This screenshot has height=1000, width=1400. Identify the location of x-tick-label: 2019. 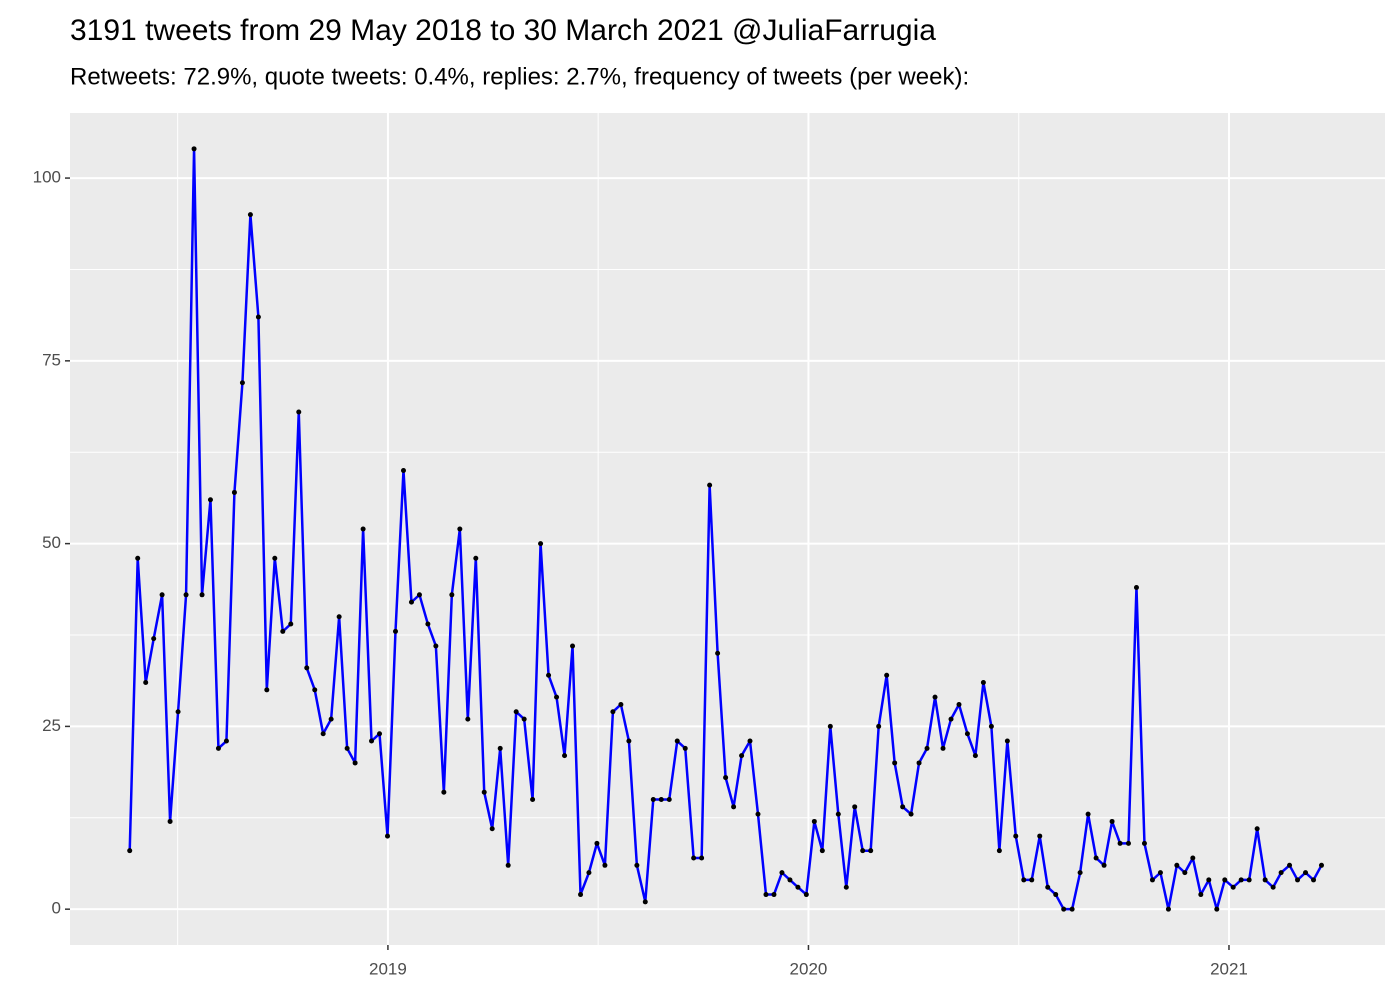
(388, 968).